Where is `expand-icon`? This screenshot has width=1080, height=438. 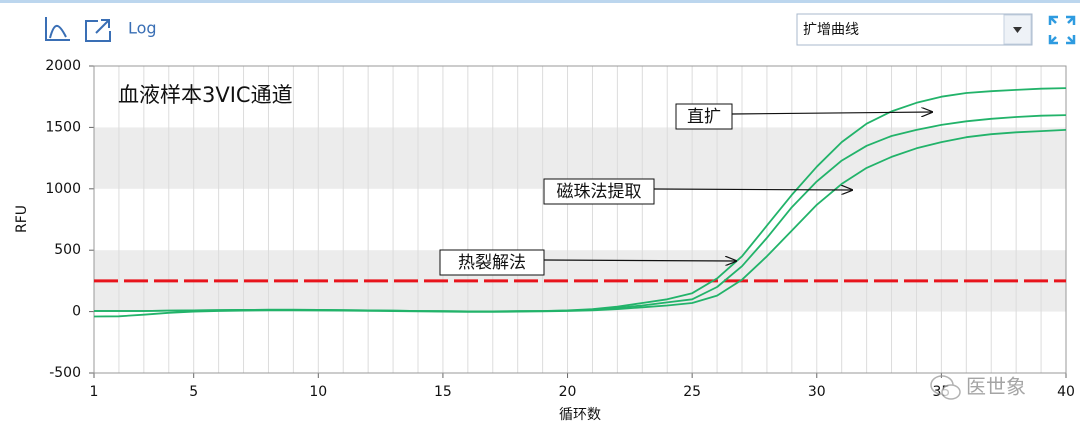
expand-icon is located at coordinates (1062, 30).